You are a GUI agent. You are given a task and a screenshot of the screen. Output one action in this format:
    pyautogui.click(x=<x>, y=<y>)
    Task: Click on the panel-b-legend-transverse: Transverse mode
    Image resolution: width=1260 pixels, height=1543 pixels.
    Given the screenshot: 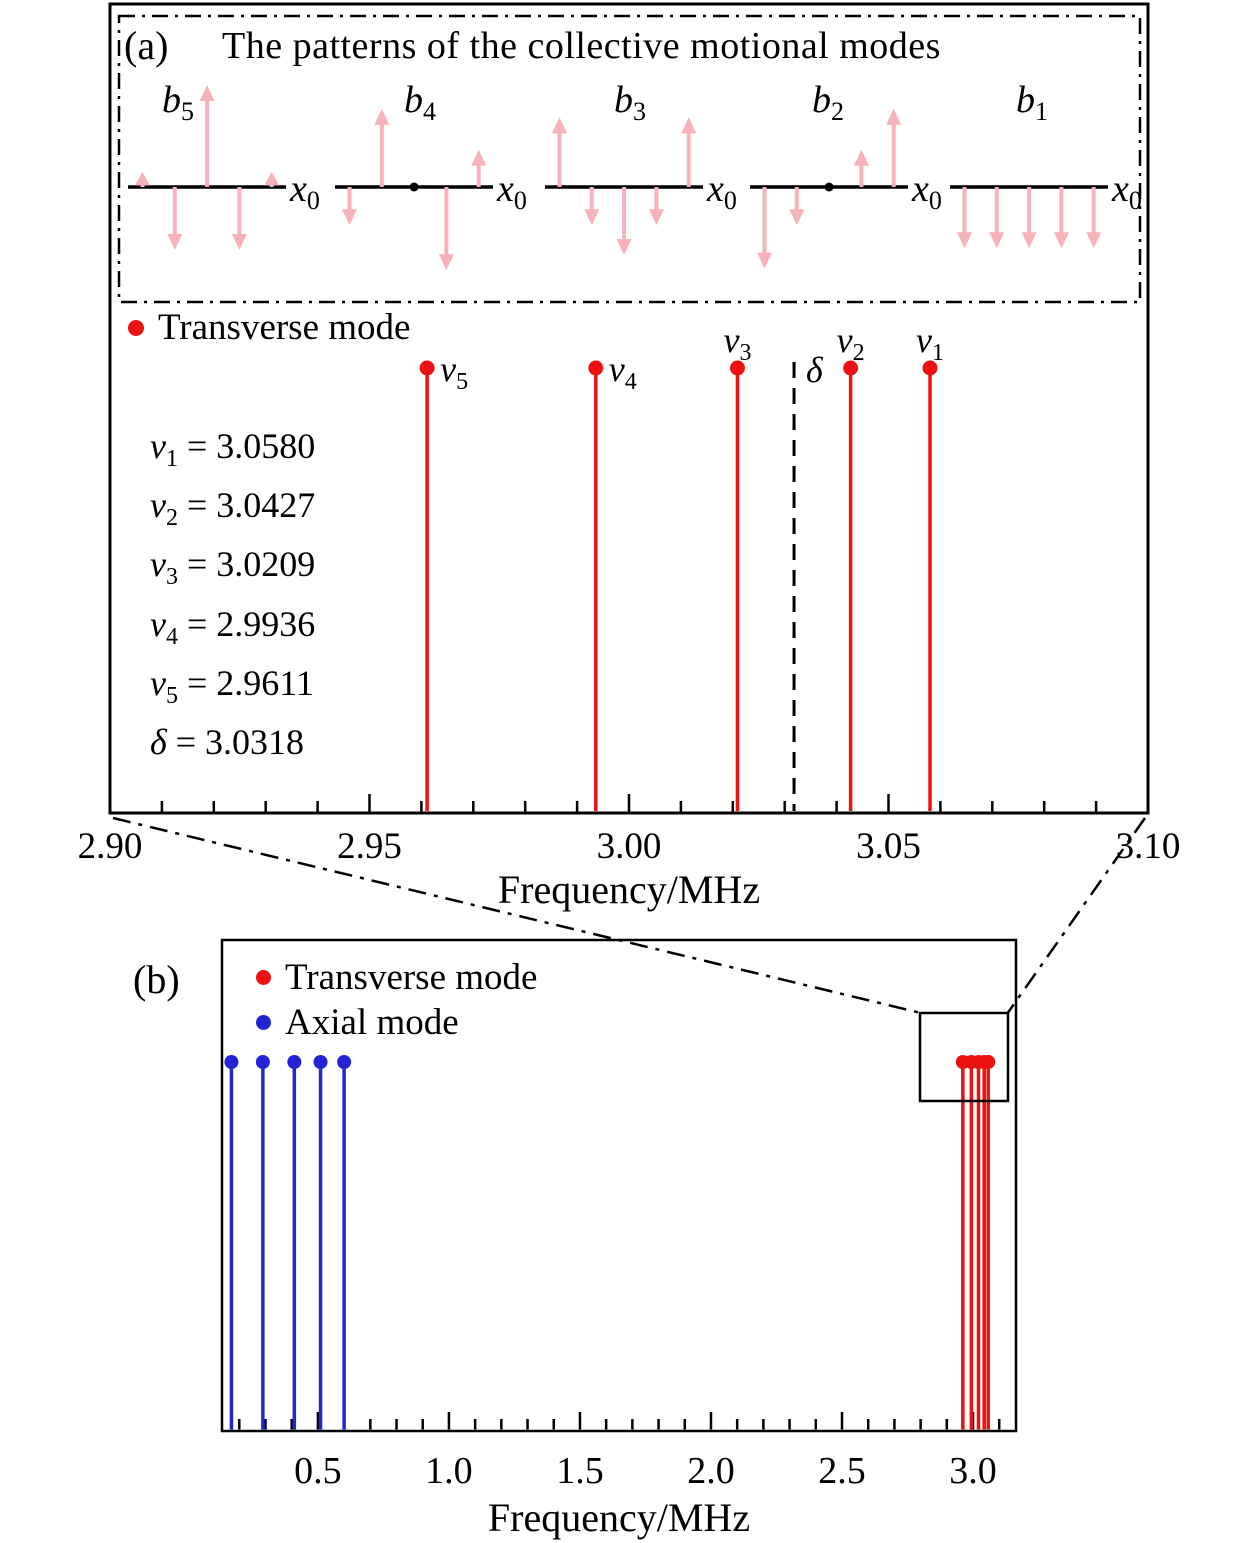 What is the action you would take?
    pyautogui.click(x=396, y=977)
    